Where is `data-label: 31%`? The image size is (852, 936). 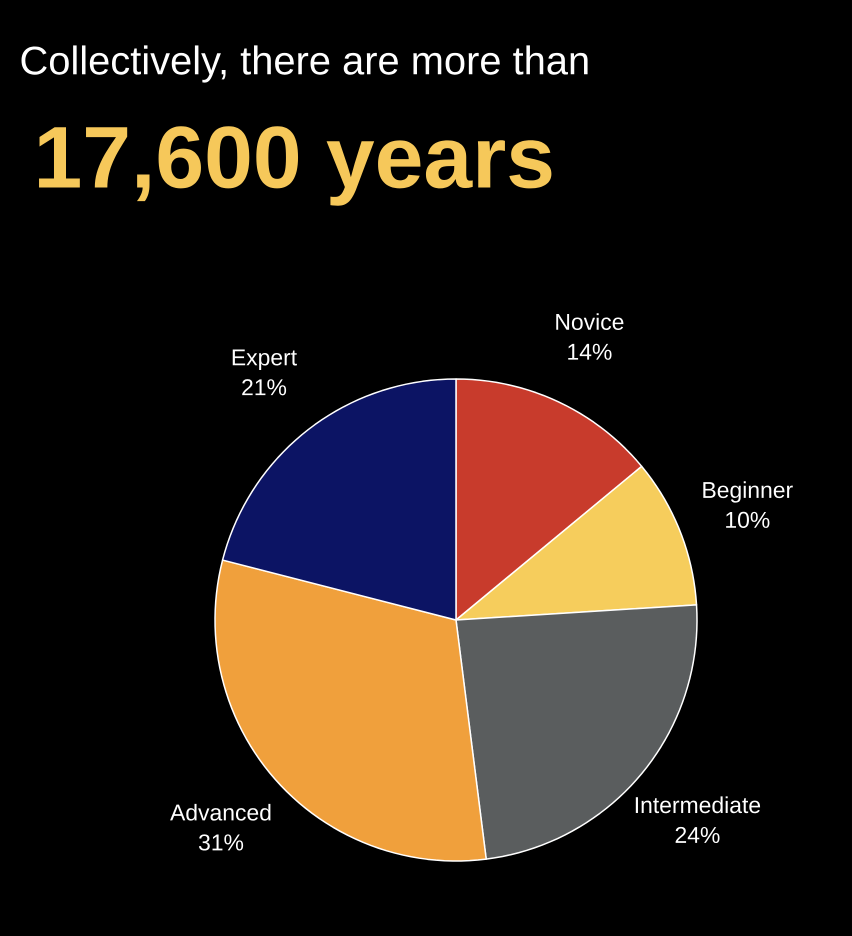
data-label: 31% is located at coordinates (221, 842).